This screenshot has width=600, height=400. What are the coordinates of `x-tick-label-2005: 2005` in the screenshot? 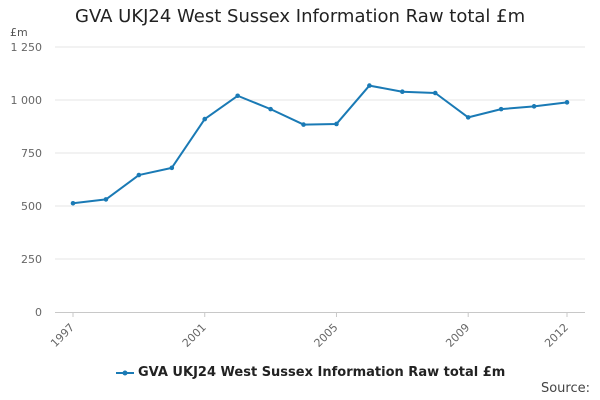 It's located at (326, 335).